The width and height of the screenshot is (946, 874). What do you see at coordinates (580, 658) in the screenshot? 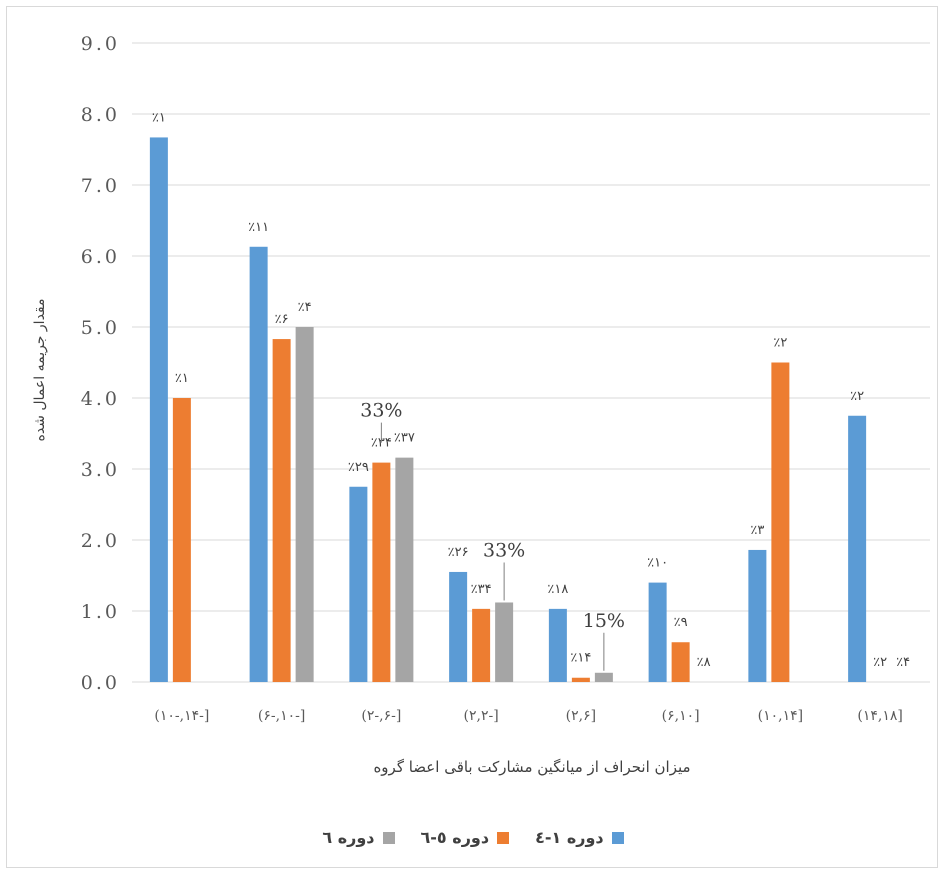
I see `data-label: ٪۱۴` at bounding box center [580, 658].